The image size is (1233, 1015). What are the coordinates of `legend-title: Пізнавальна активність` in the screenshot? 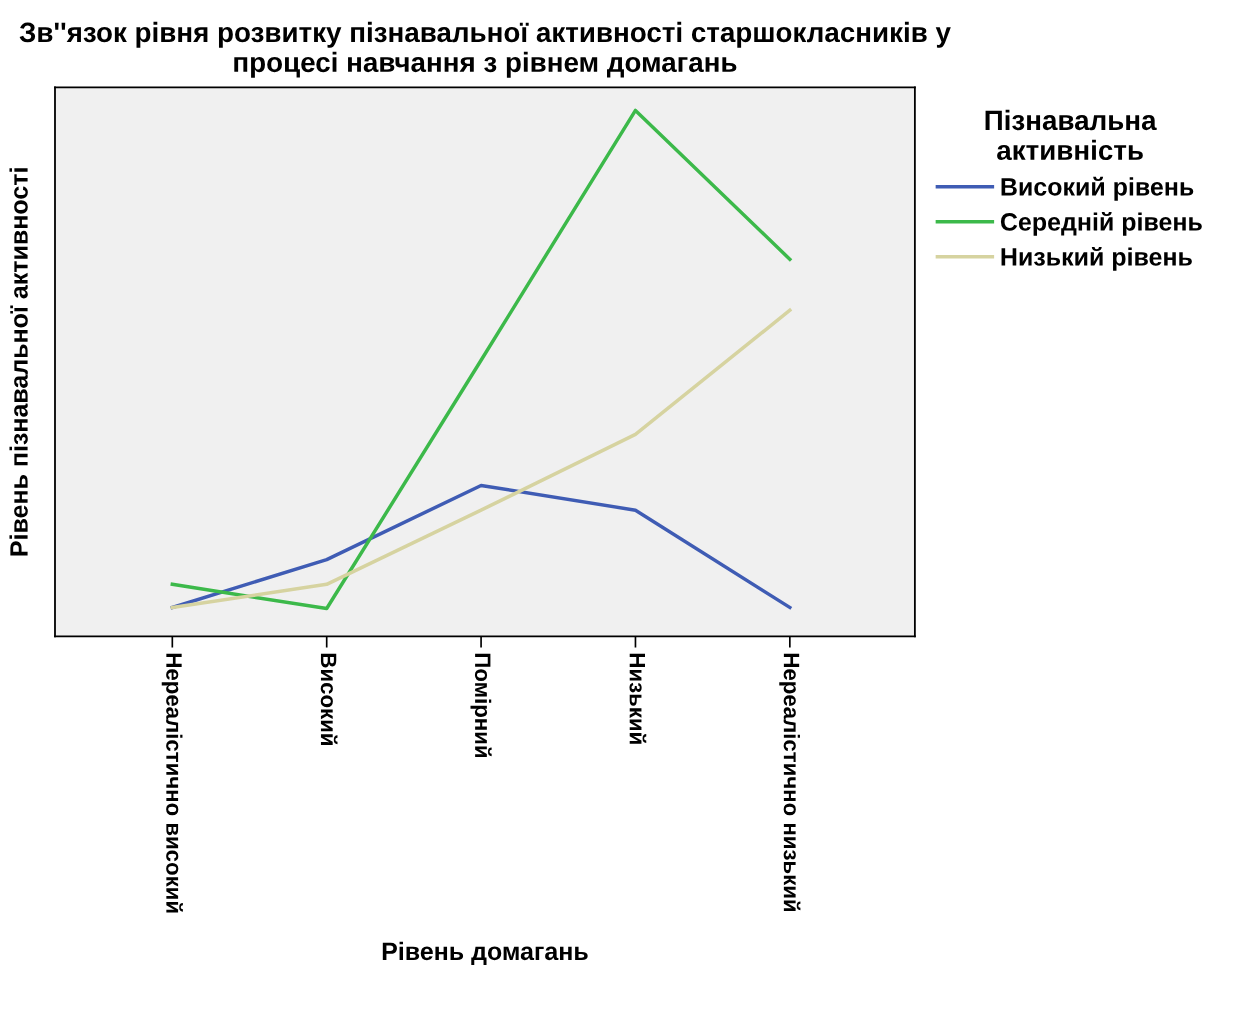 It's located at (1071, 135).